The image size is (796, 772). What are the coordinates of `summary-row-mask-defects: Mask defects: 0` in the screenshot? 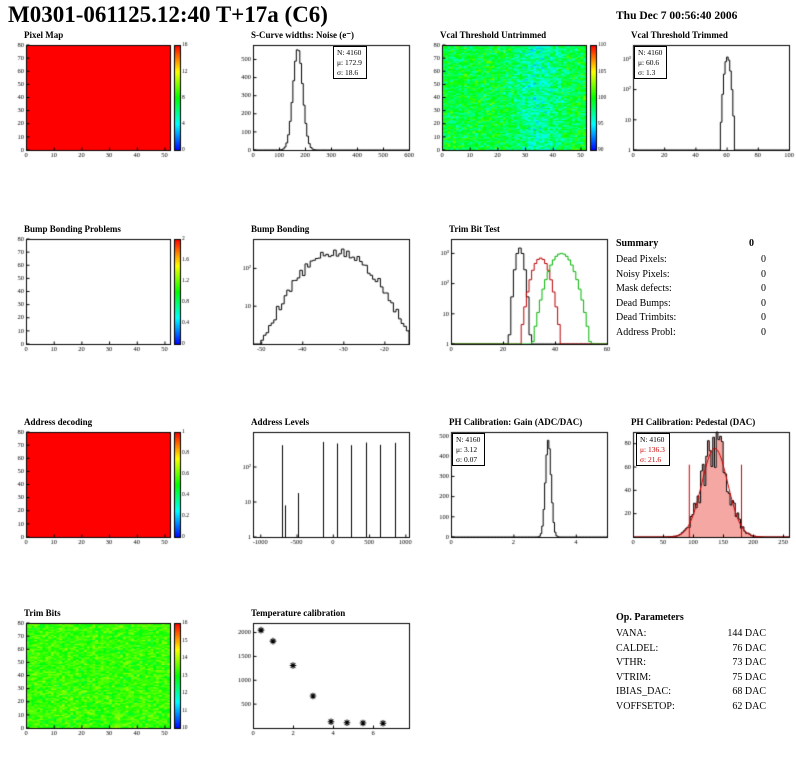 It's located at (691, 289).